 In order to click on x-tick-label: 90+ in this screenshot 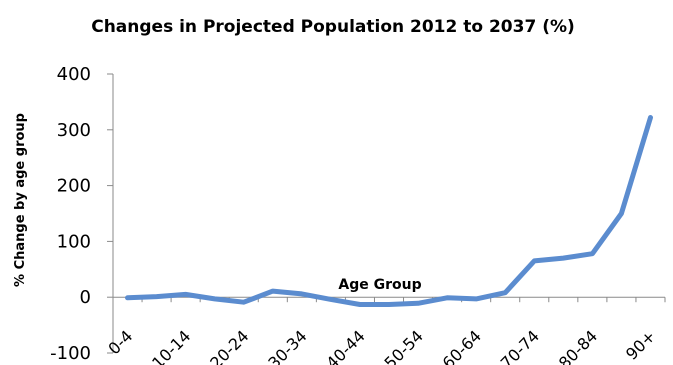, I will do `click(640, 344)`.